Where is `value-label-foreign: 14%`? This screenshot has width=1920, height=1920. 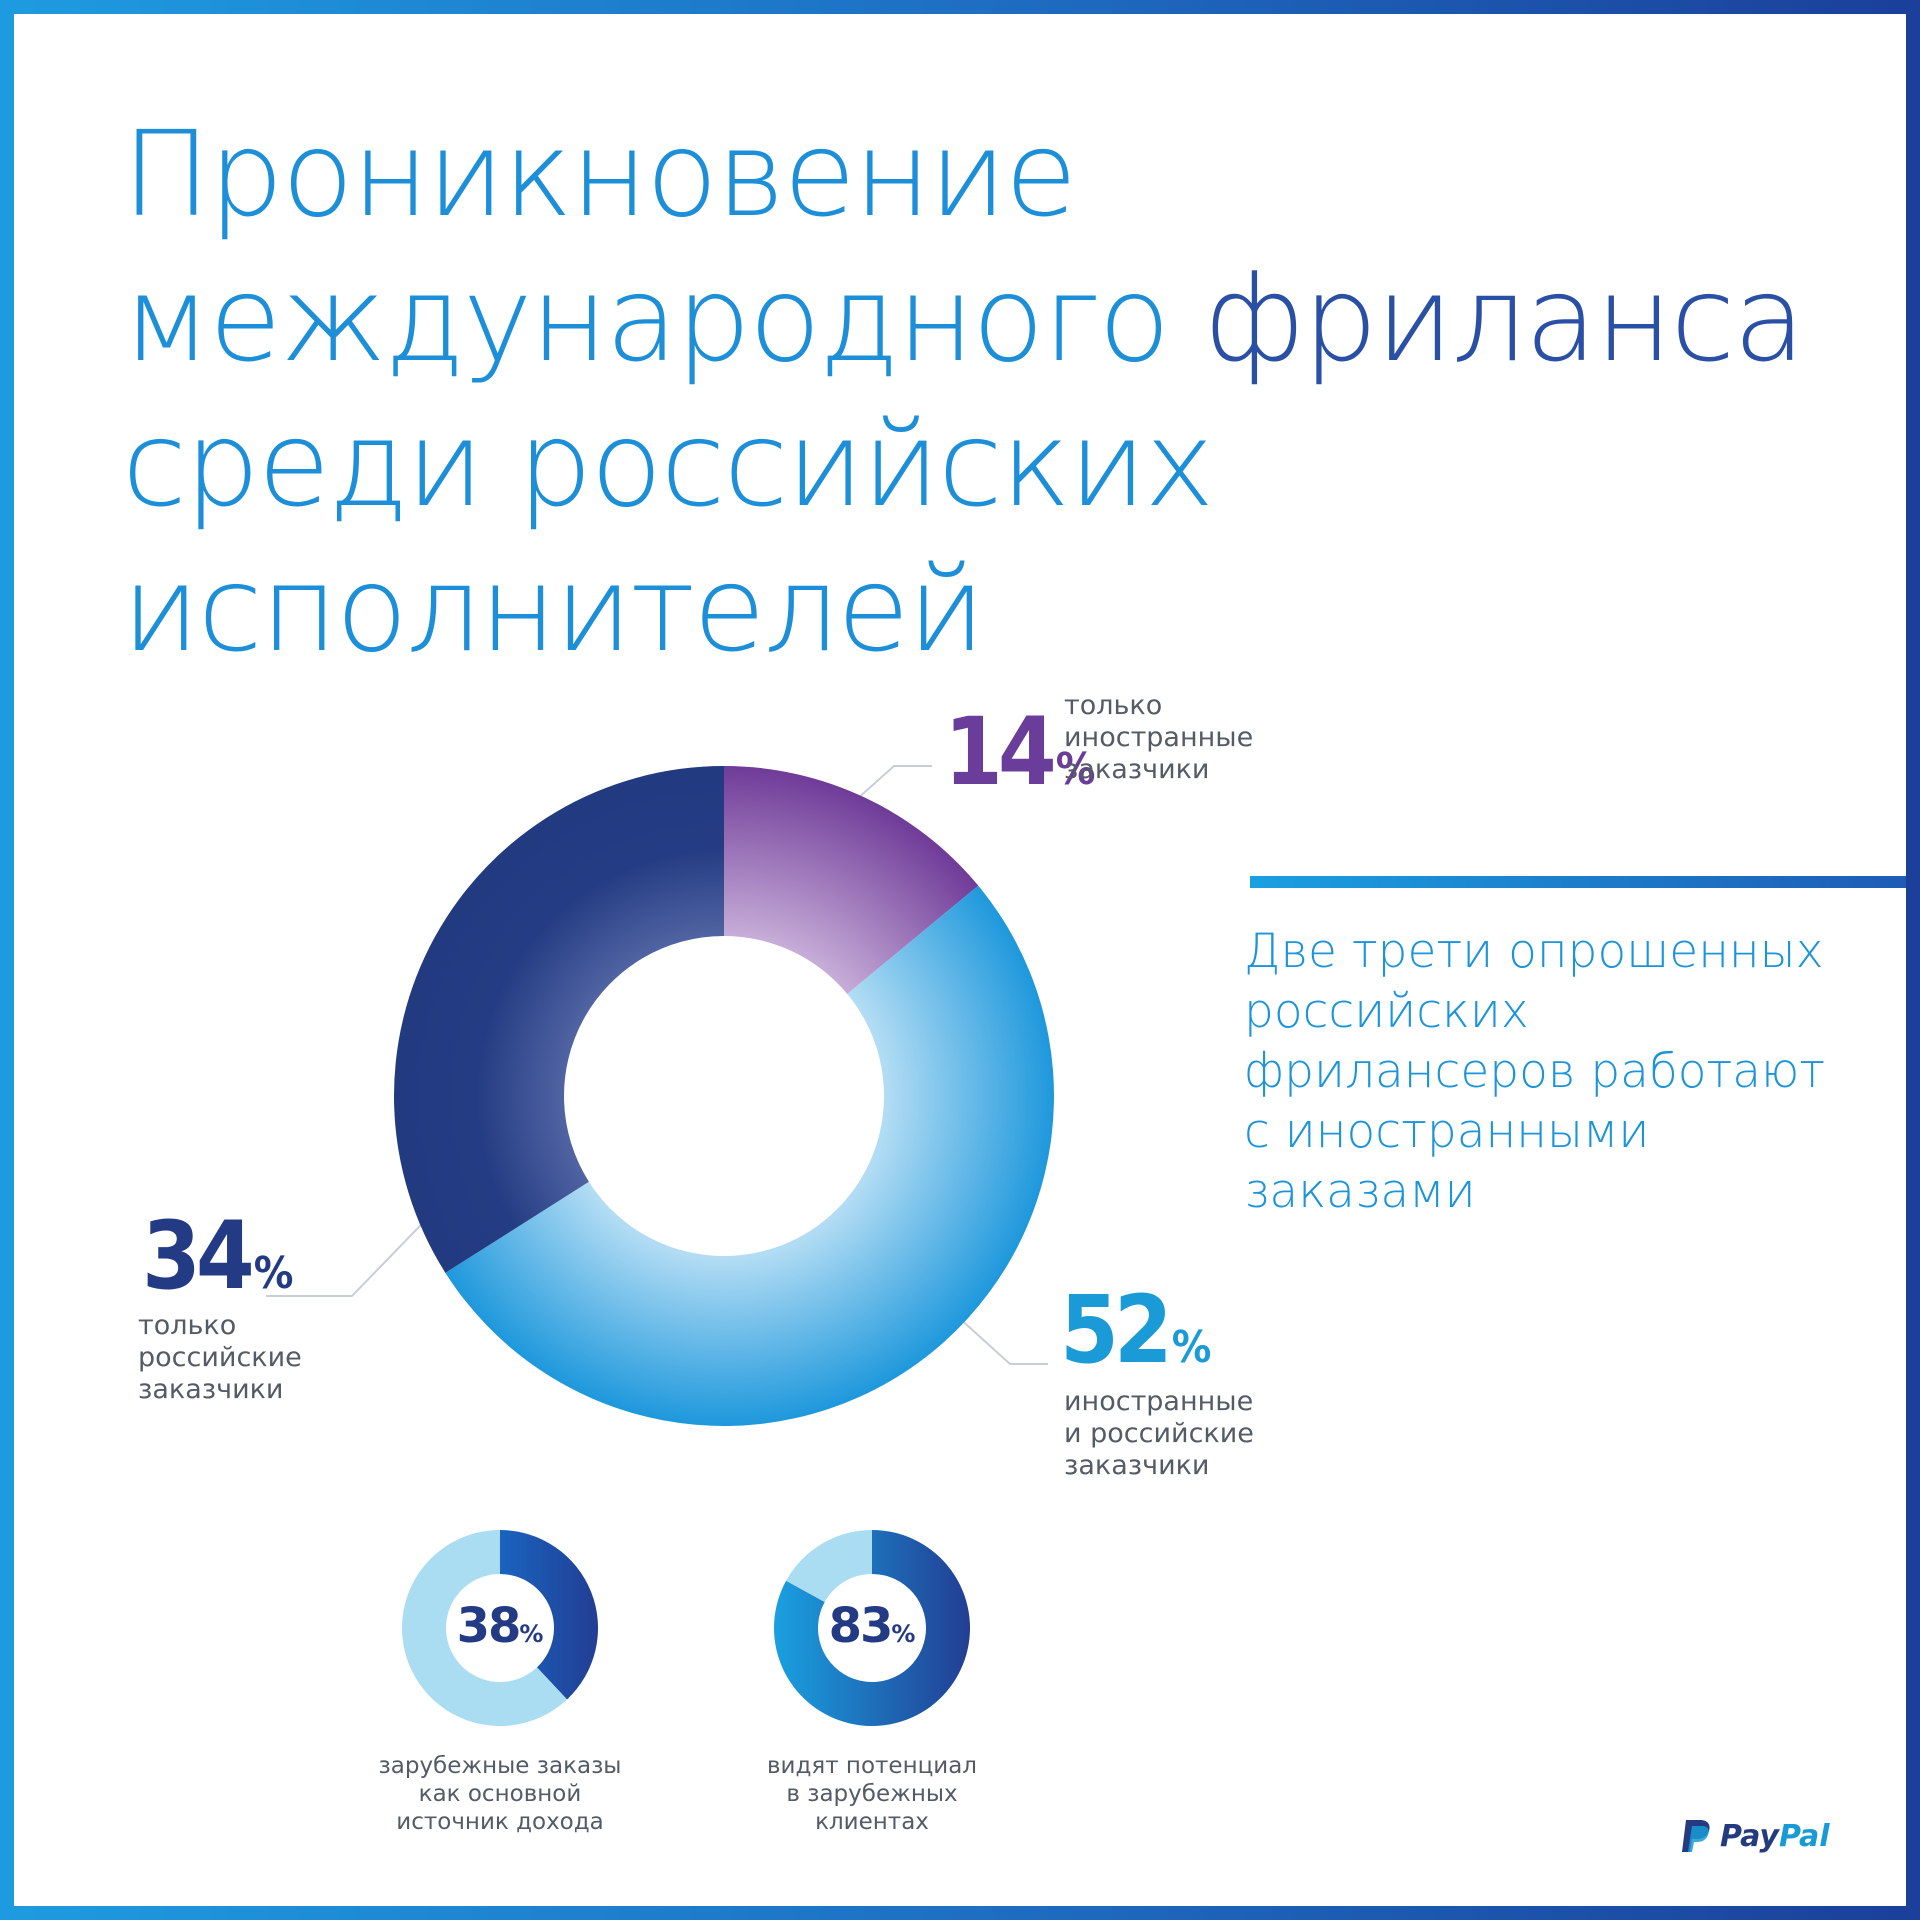
value-label-foreign: 14% is located at coordinates (1019, 752).